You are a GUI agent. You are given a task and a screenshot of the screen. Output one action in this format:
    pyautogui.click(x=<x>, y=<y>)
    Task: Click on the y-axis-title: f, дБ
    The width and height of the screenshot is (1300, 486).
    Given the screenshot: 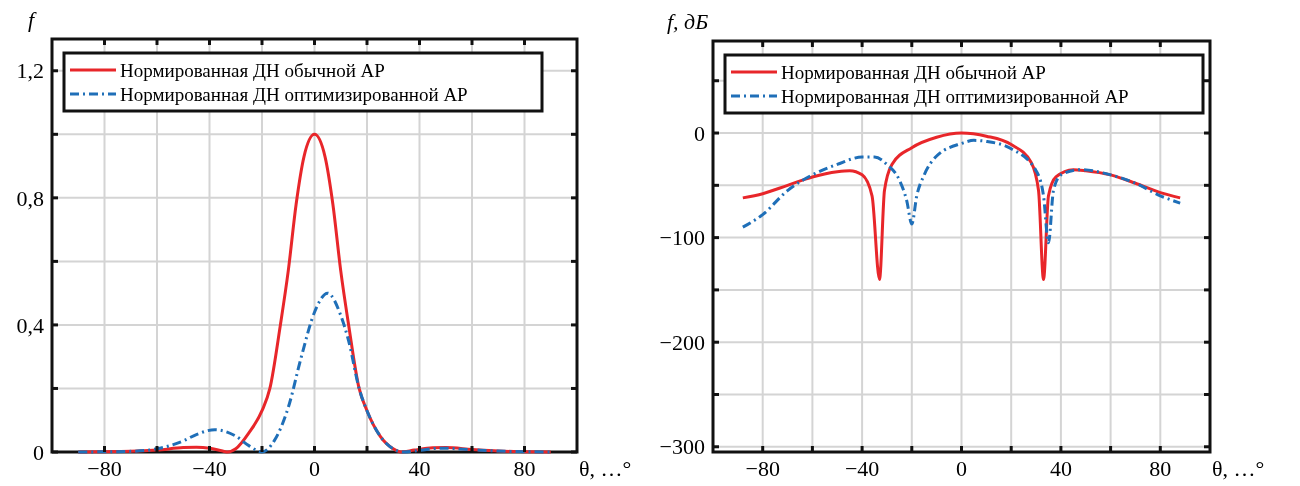 What is the action you would take?
    pyautogui.click(x=688, y=21)
    